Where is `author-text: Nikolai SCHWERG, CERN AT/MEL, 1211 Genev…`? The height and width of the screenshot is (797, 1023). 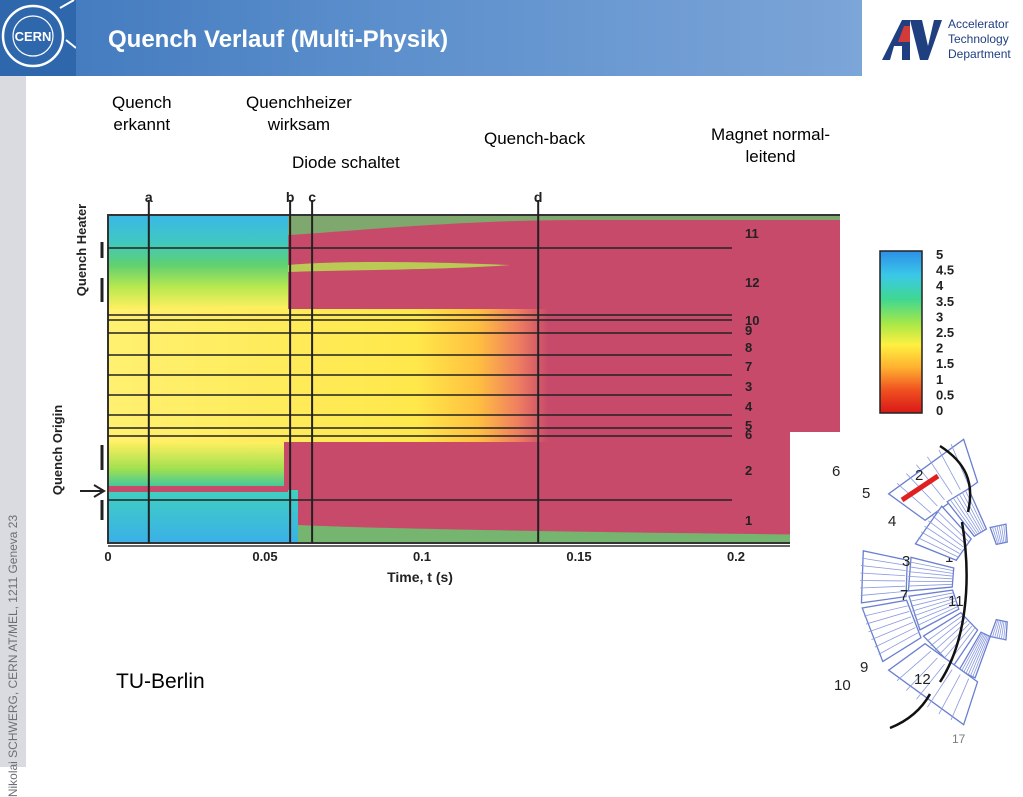
author-text: Nikolai SCHWERG, CERN AT/MEL, 1211 Genev… is located at coordinates (13, 656).